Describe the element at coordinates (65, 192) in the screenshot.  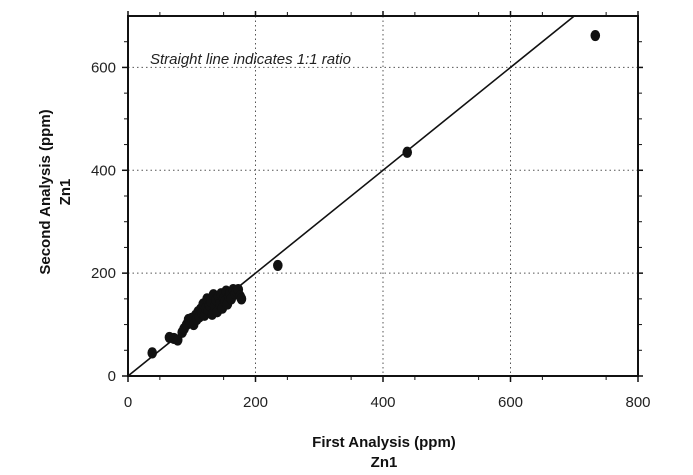
I see `y-axis-subtitle: Zn1` at that location.